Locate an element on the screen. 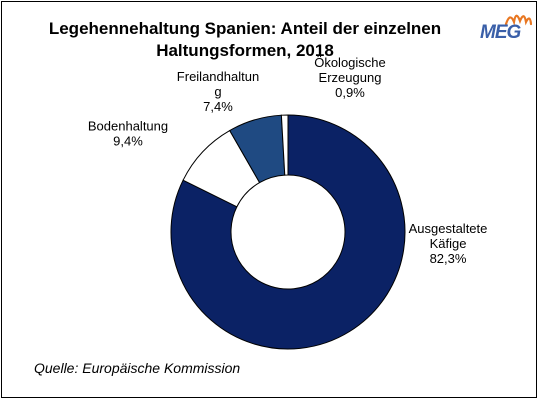 The height and width of the screenshot is (401, 540). slice-oekologische-erzeugung is located at coordinates (284, 145).